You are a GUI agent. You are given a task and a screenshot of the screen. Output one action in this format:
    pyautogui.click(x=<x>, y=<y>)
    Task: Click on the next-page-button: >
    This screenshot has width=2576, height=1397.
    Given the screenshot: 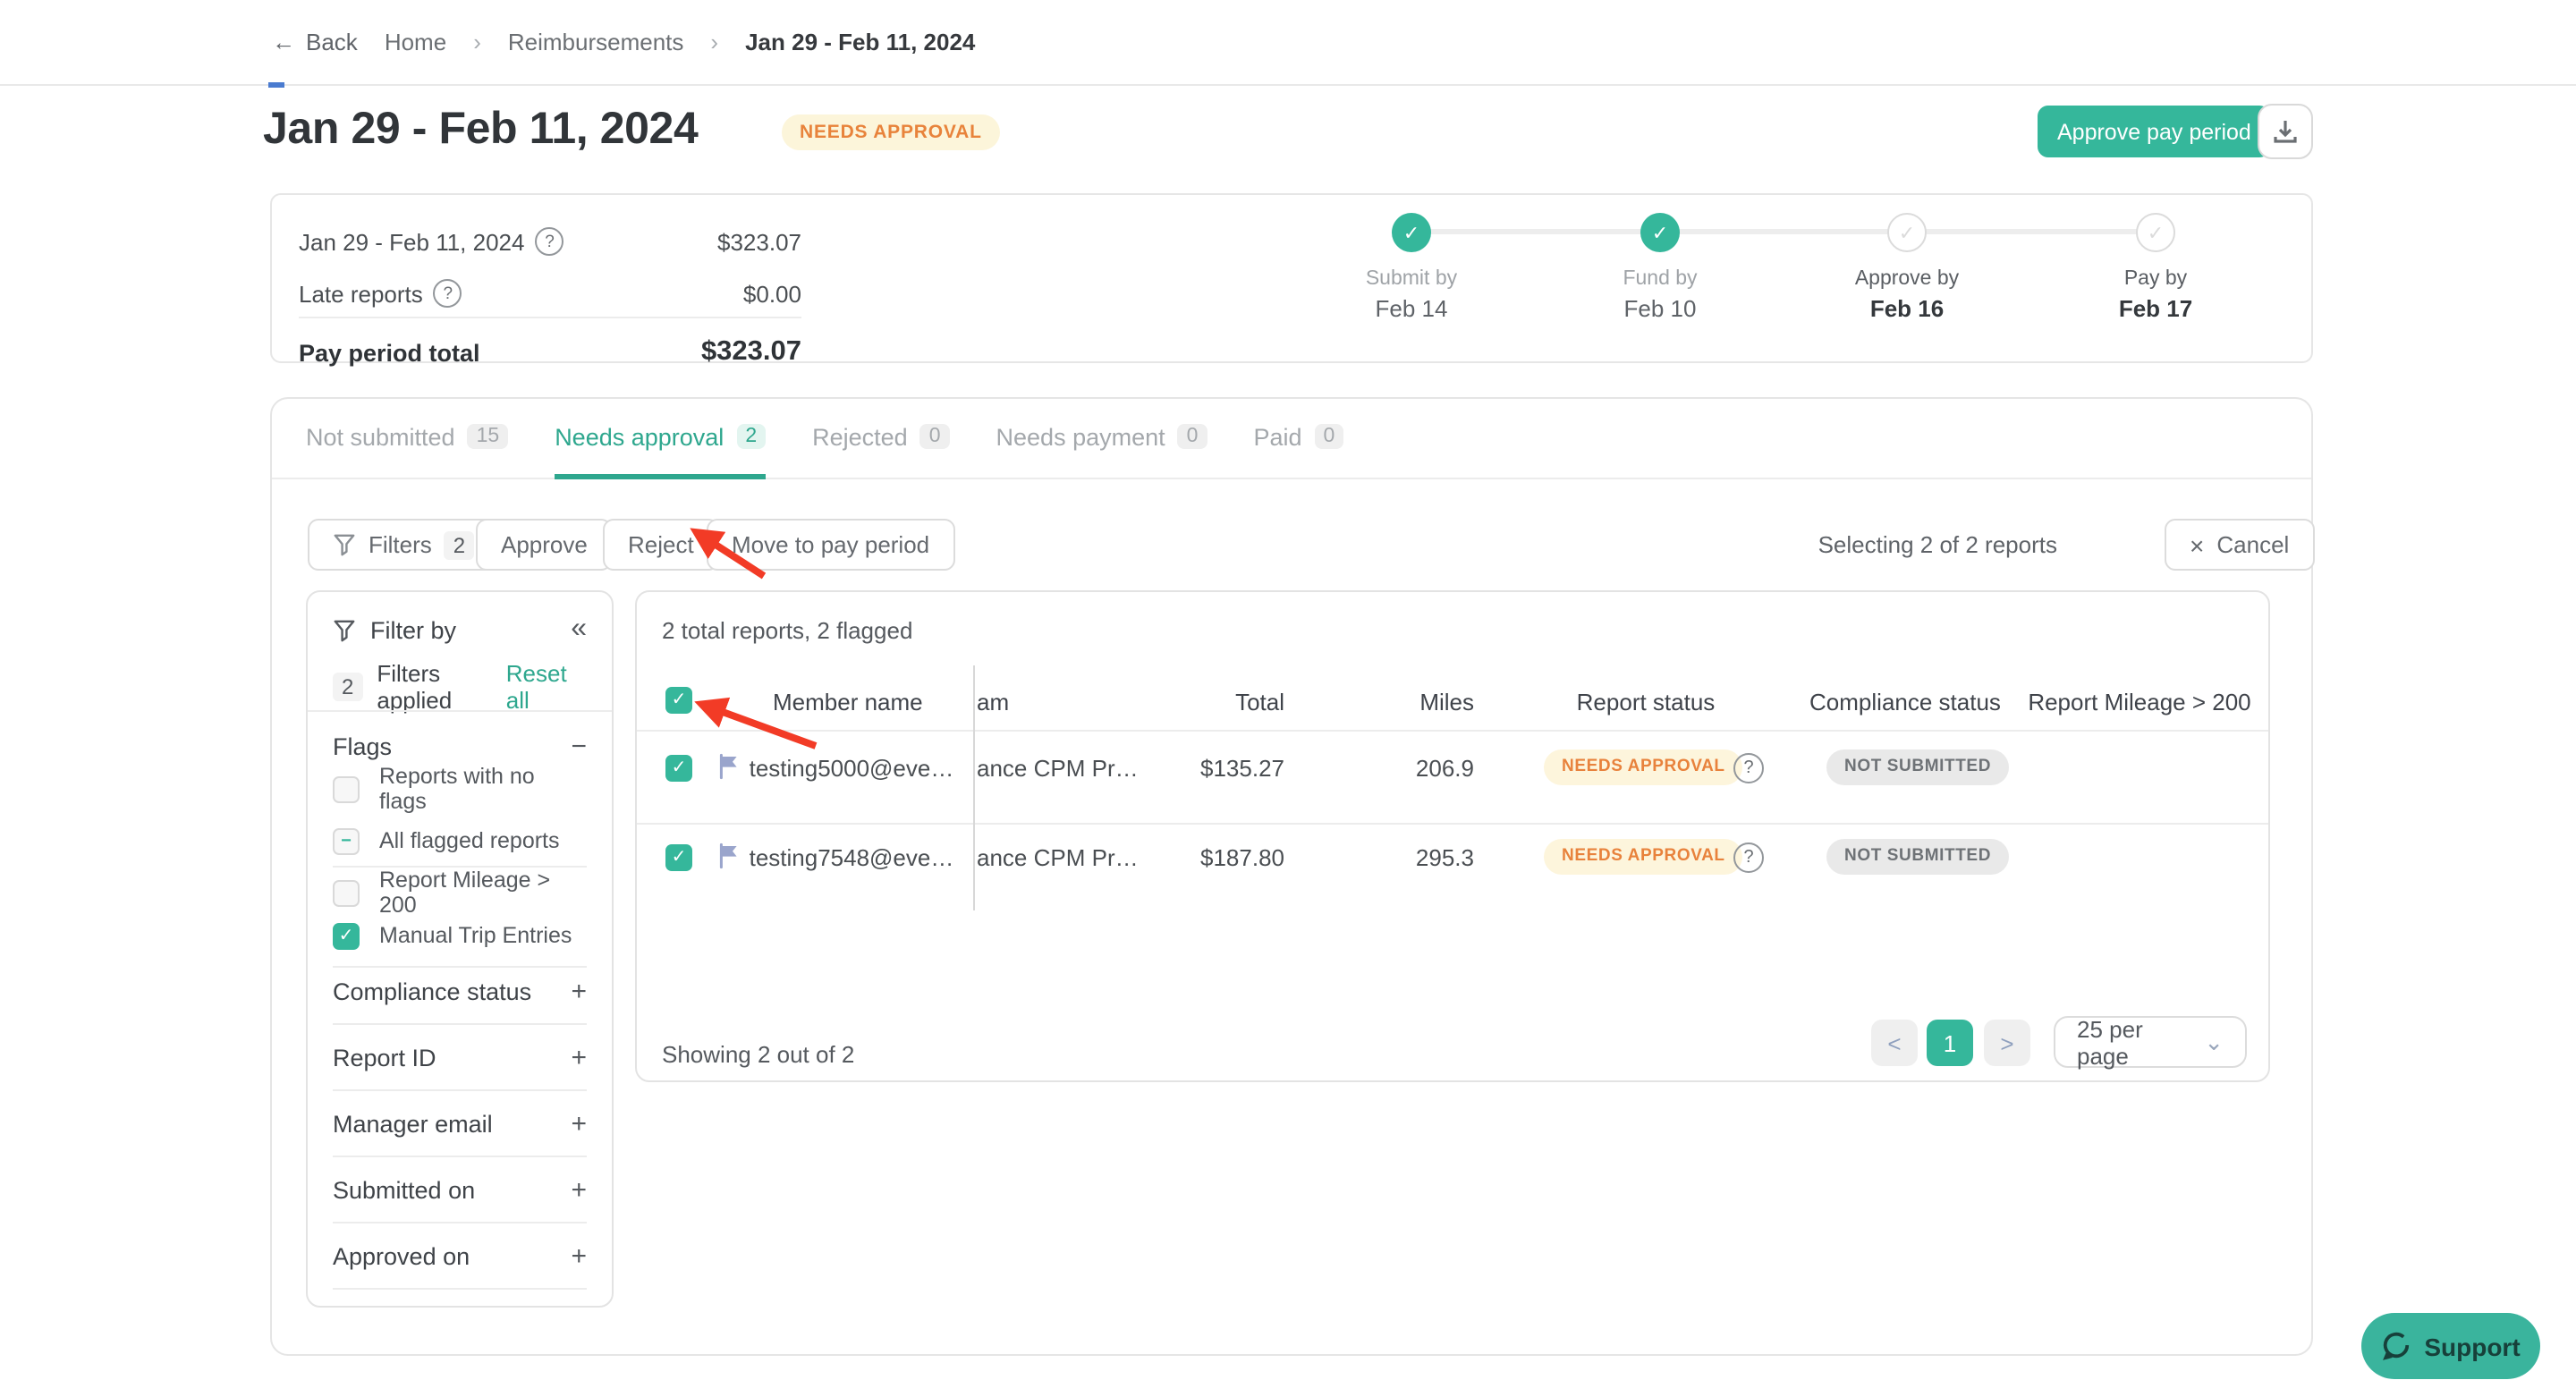 What is the action you would take?
    pyautogui.click(x=2007, y=1043)
    